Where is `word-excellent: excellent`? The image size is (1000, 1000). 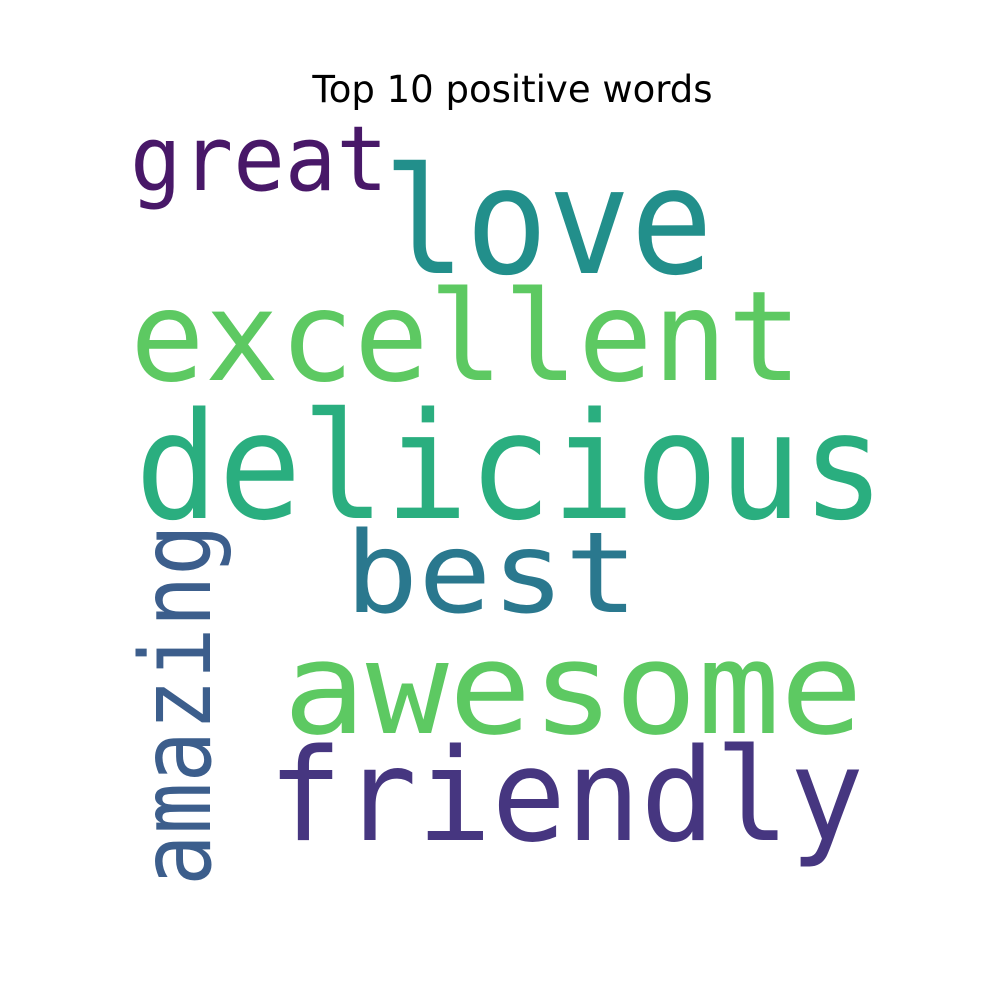 word-excellent: excellent is located at coordinates (466, 337).